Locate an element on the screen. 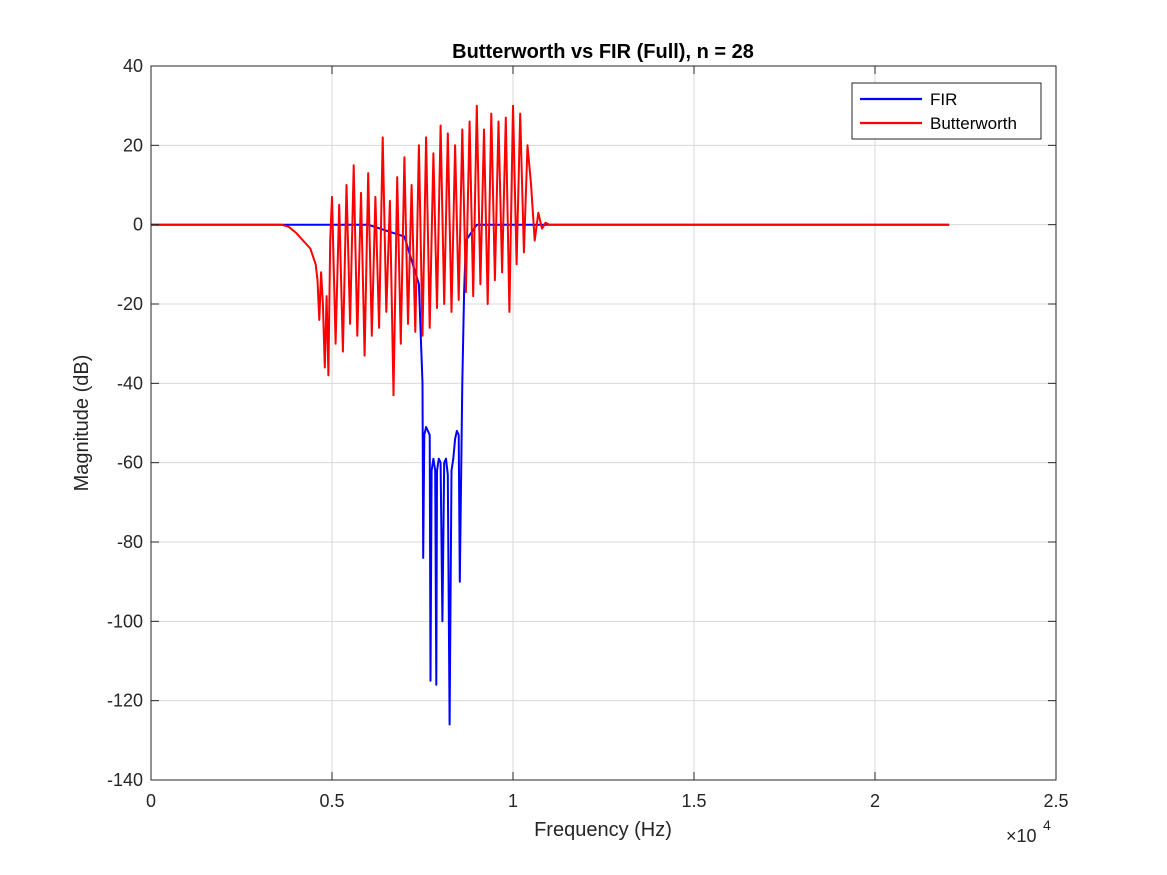 The height and width of the screenshot is (875, 1167). x-exponent-power: 4 is located at coordinates (1047, 825).